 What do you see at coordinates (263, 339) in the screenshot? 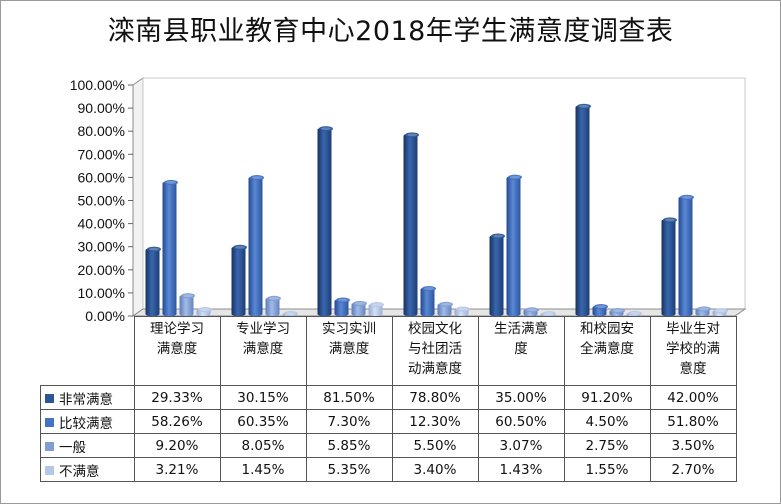
I see `x-category-text: 专业学习满意度` at bounding box center [263, 339].